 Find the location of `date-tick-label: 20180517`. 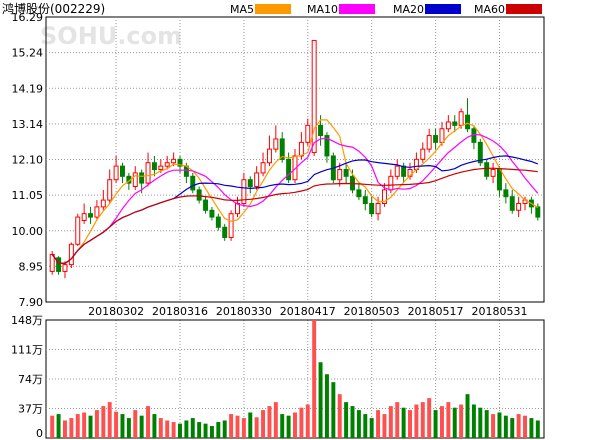

date-tick-label: 20180517 is located at coordinates (436, 311).